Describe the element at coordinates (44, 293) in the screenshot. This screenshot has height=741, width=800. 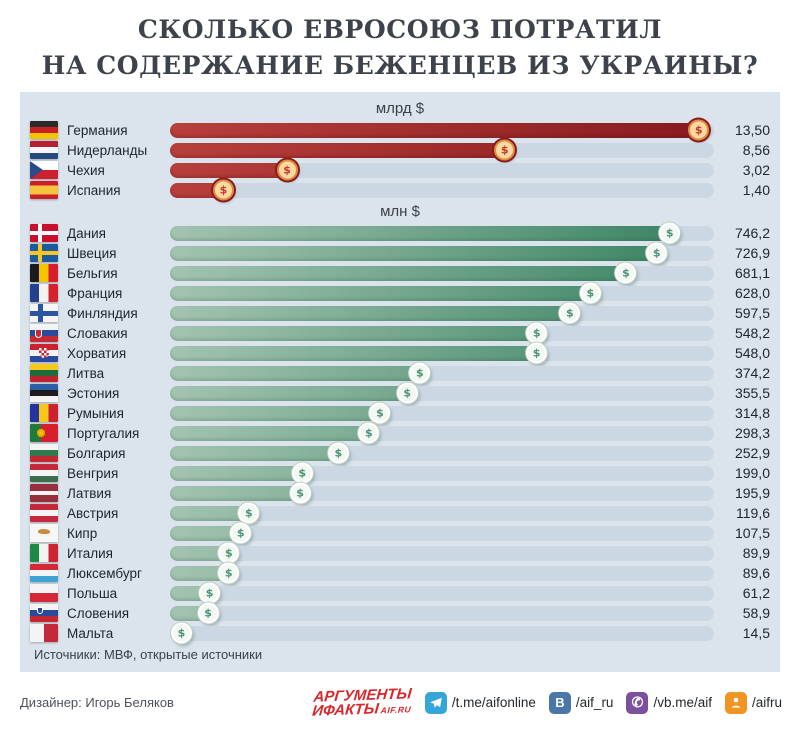
I see `flag-fr-icon` at that location.